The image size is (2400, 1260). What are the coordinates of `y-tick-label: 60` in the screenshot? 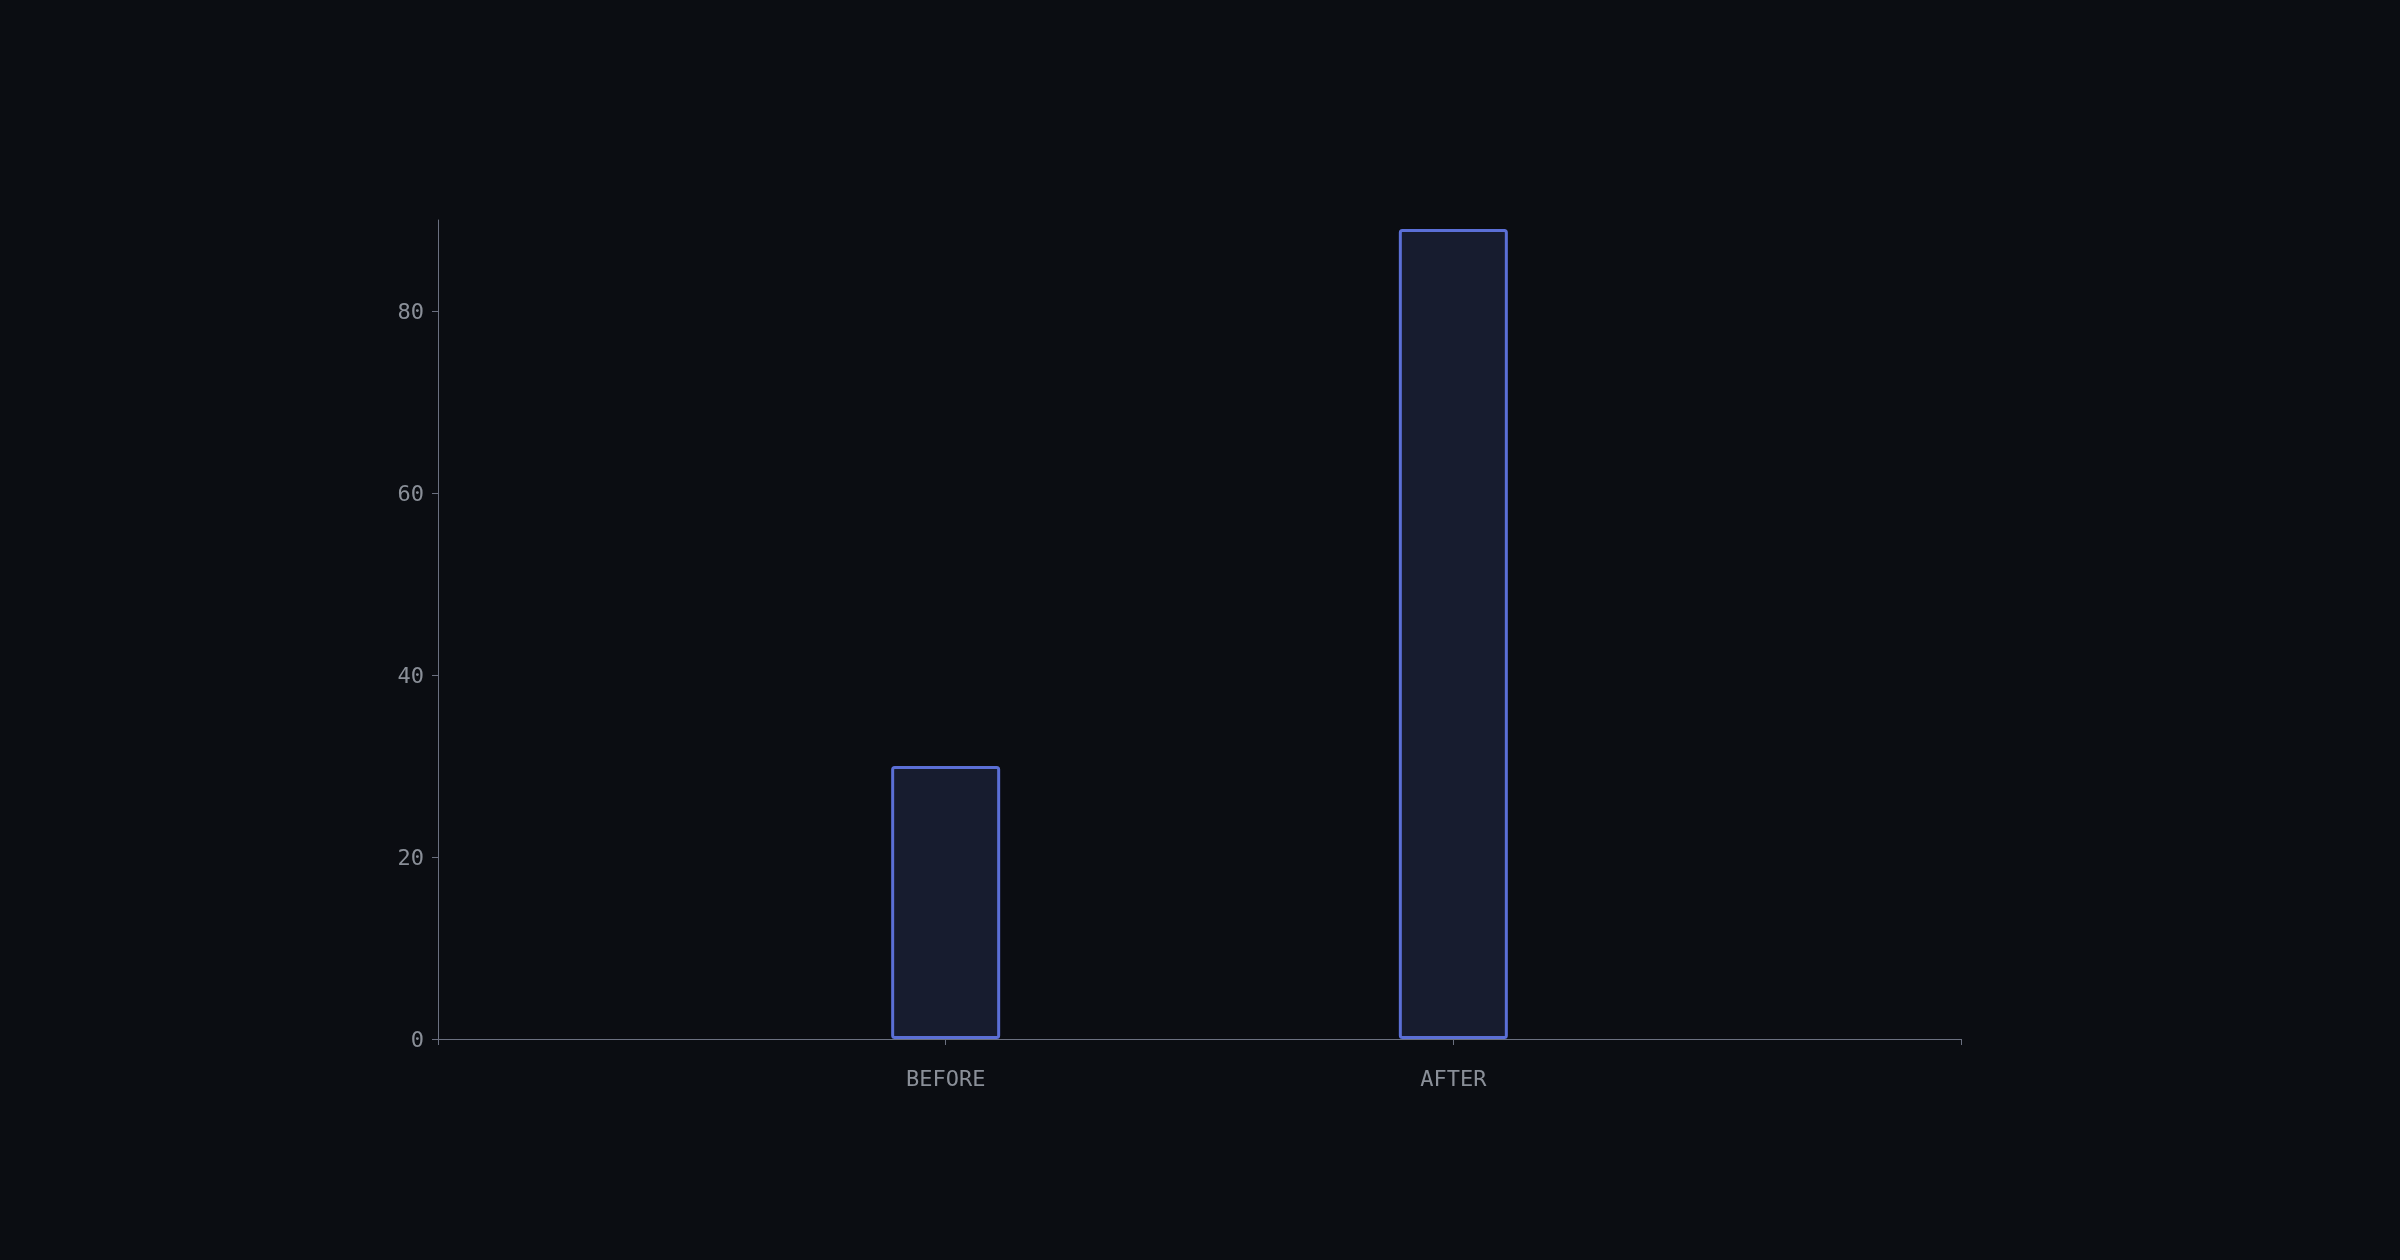 It's located at (410, 493).